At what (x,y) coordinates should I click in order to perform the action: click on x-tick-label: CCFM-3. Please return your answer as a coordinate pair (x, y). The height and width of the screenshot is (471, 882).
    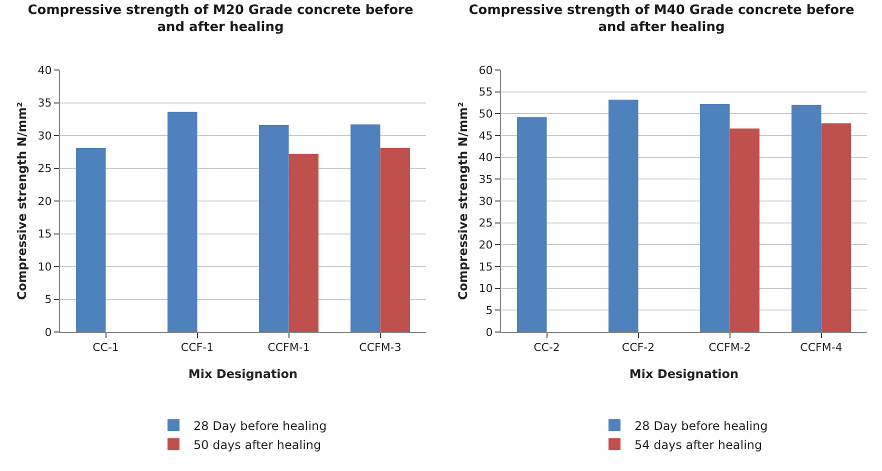
    Looking at the image, I should click on (380, 347).